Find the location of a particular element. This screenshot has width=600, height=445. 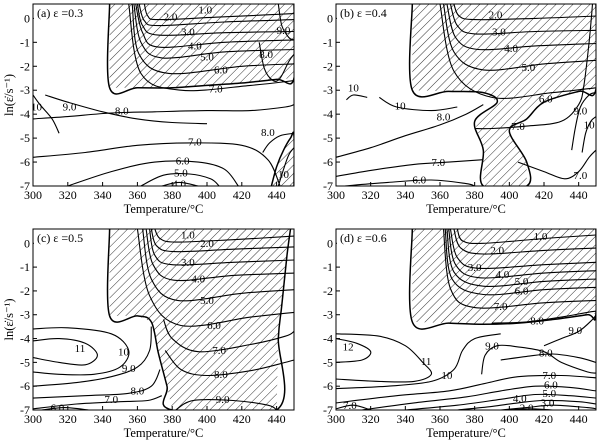

panel-label-background is located at coordinates (65, 13).